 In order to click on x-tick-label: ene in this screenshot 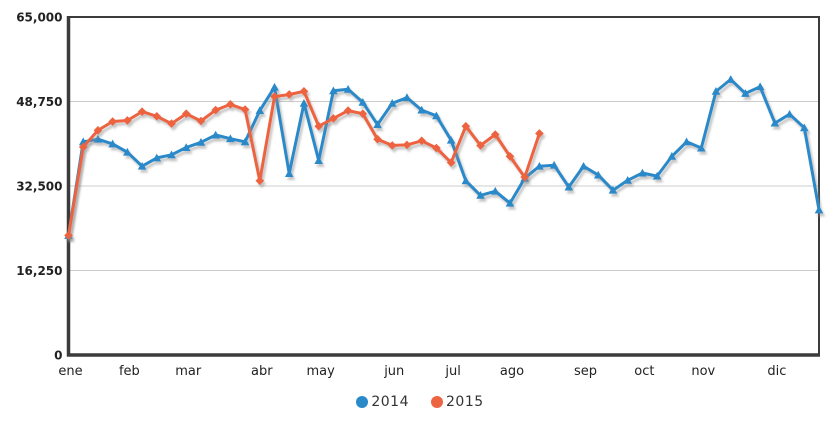, I will do `click(70, 371)`.